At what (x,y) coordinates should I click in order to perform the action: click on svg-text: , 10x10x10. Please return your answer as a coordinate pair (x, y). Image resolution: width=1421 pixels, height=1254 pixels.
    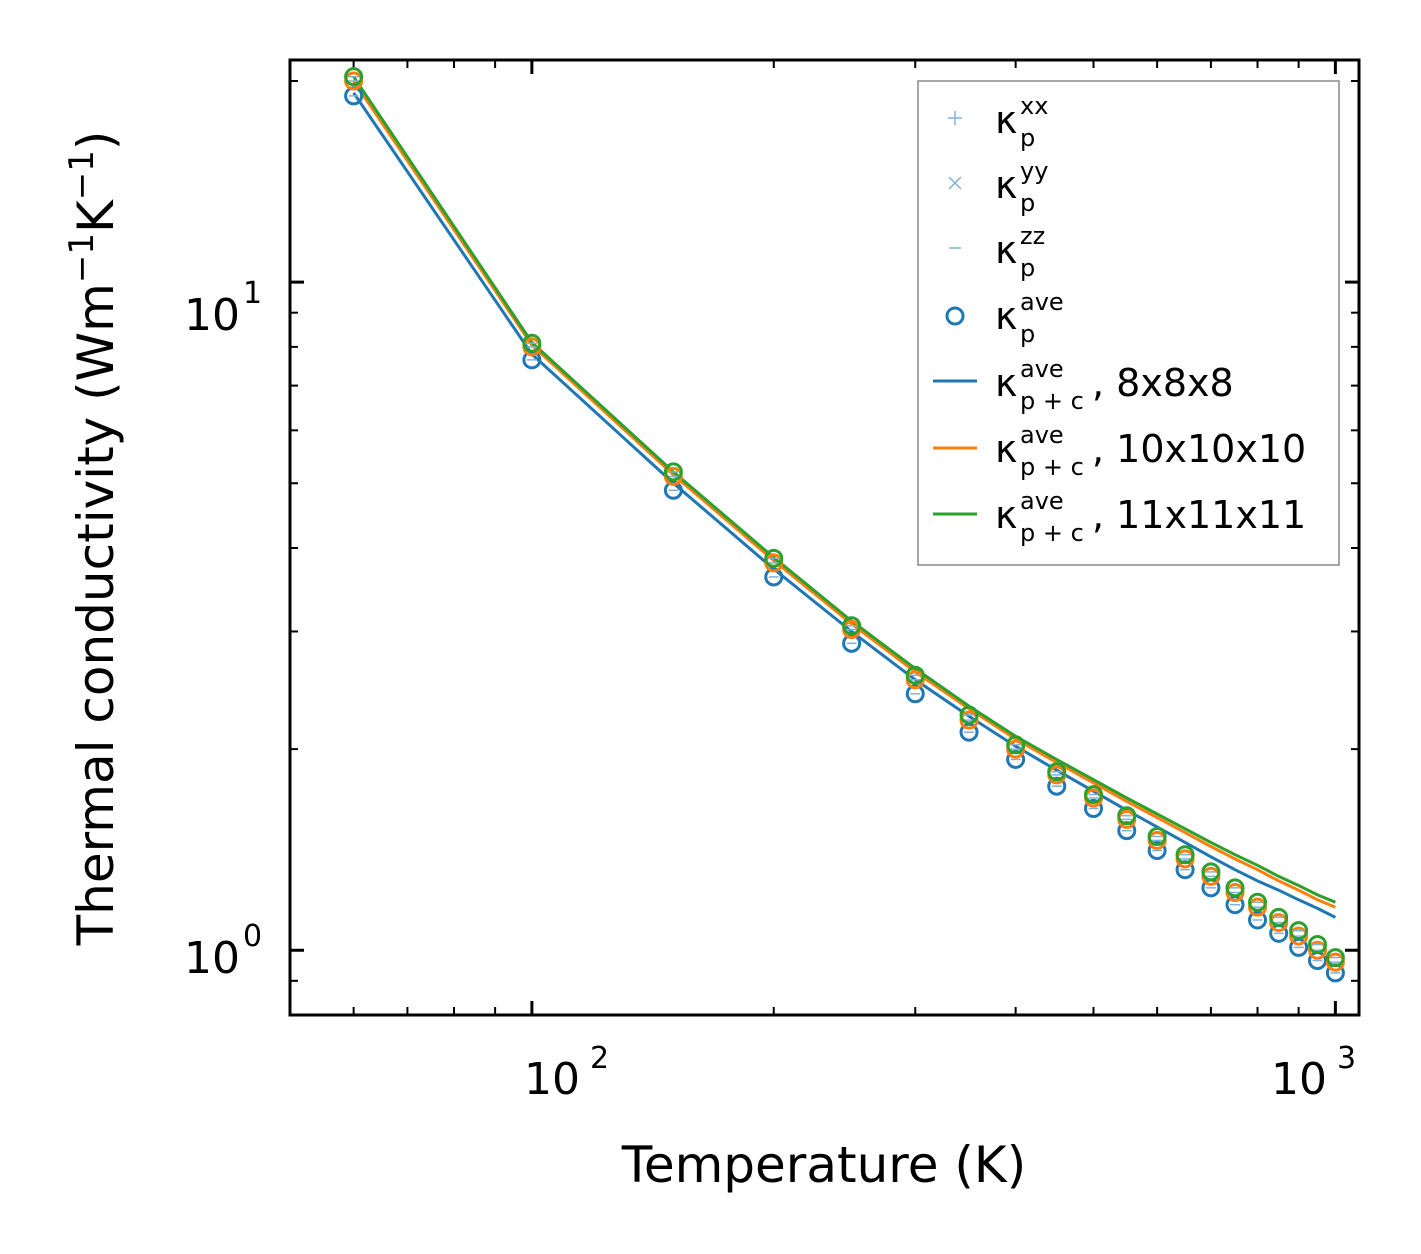
    Looking at the image, I should click on (1199, 449).